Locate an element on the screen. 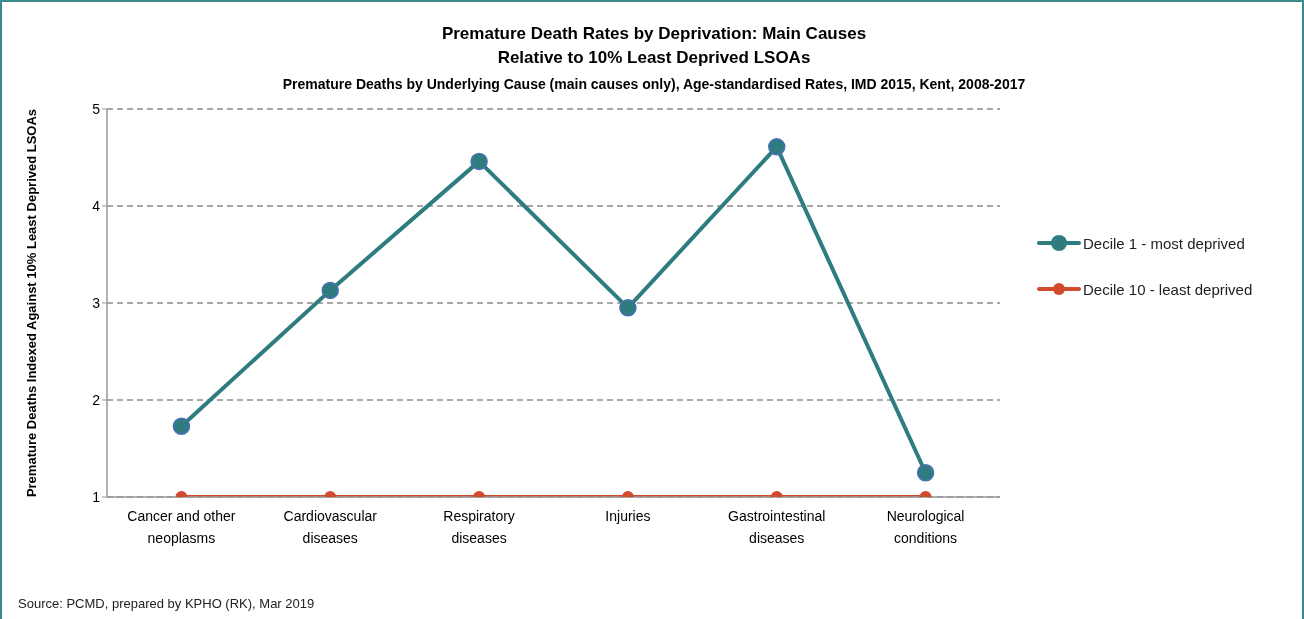 The height and width of the screenshot is (619, 1304). chart-subtitle: Premature Deaths by Underlying Cause (main causes only), Age-standardised Rates, IMD 2015, Kent, 2008-2017 is located at coordinates (654, 84).